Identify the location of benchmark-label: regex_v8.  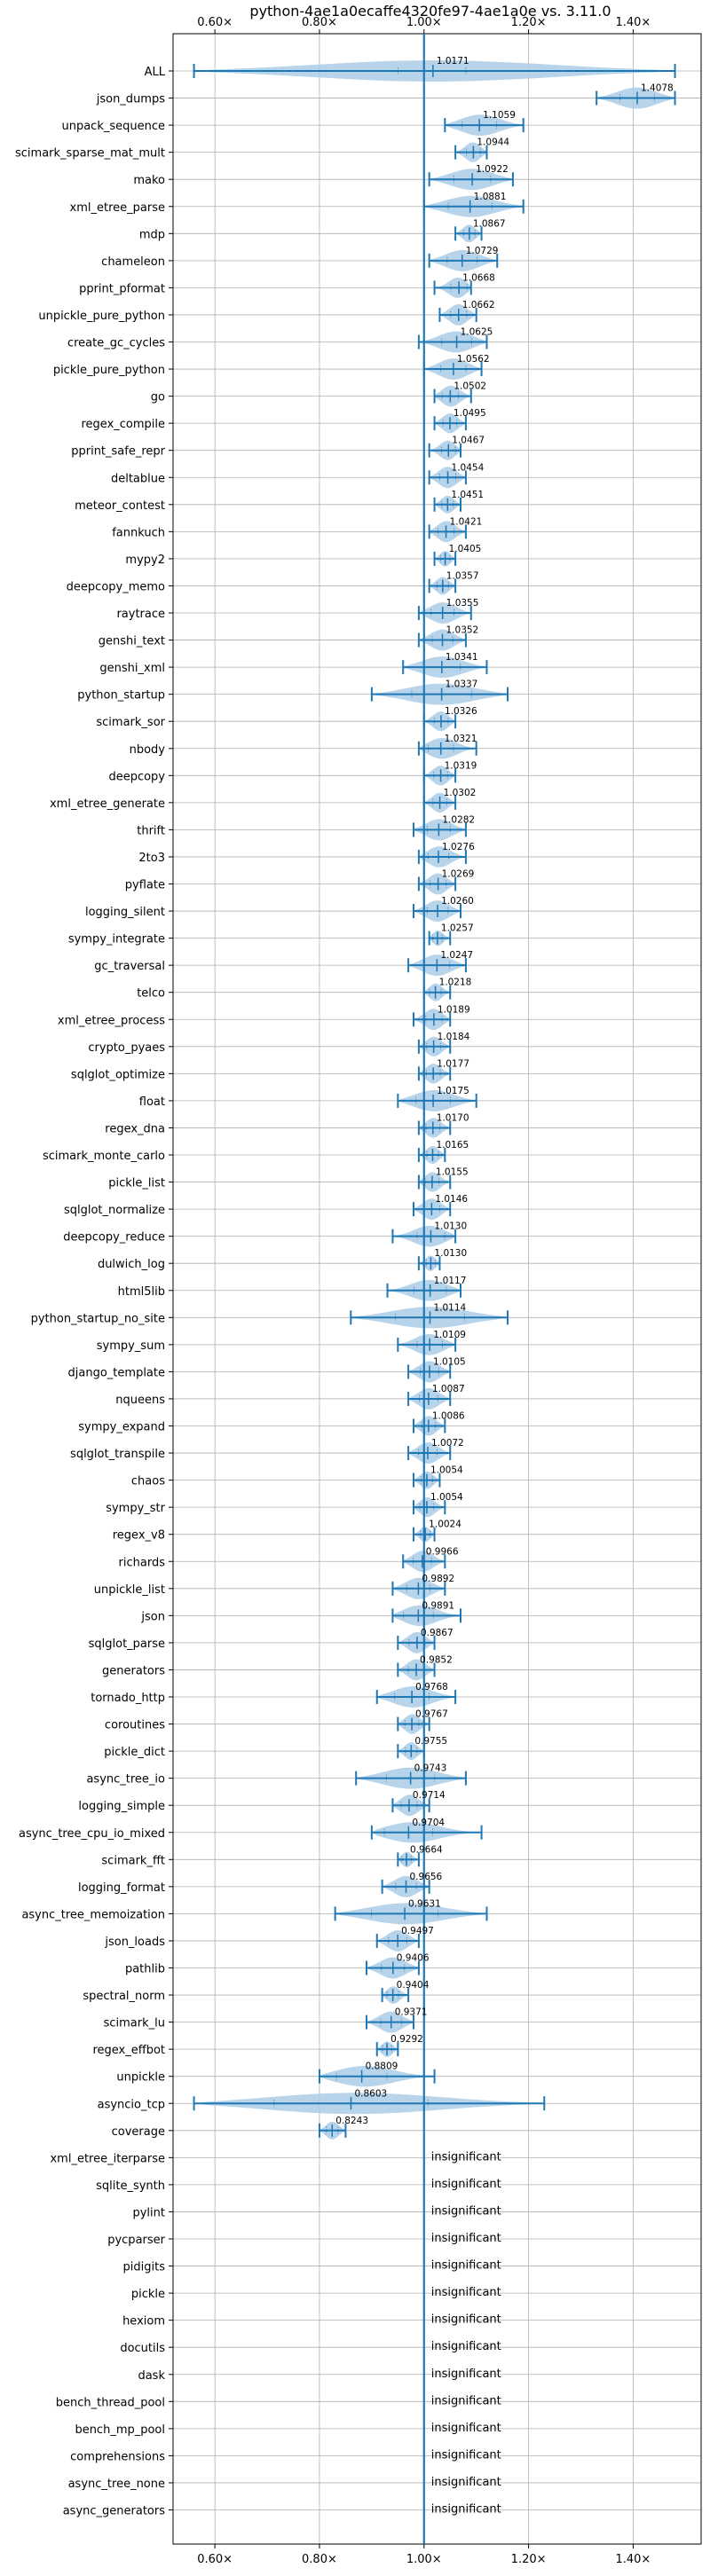
(139, 1536).